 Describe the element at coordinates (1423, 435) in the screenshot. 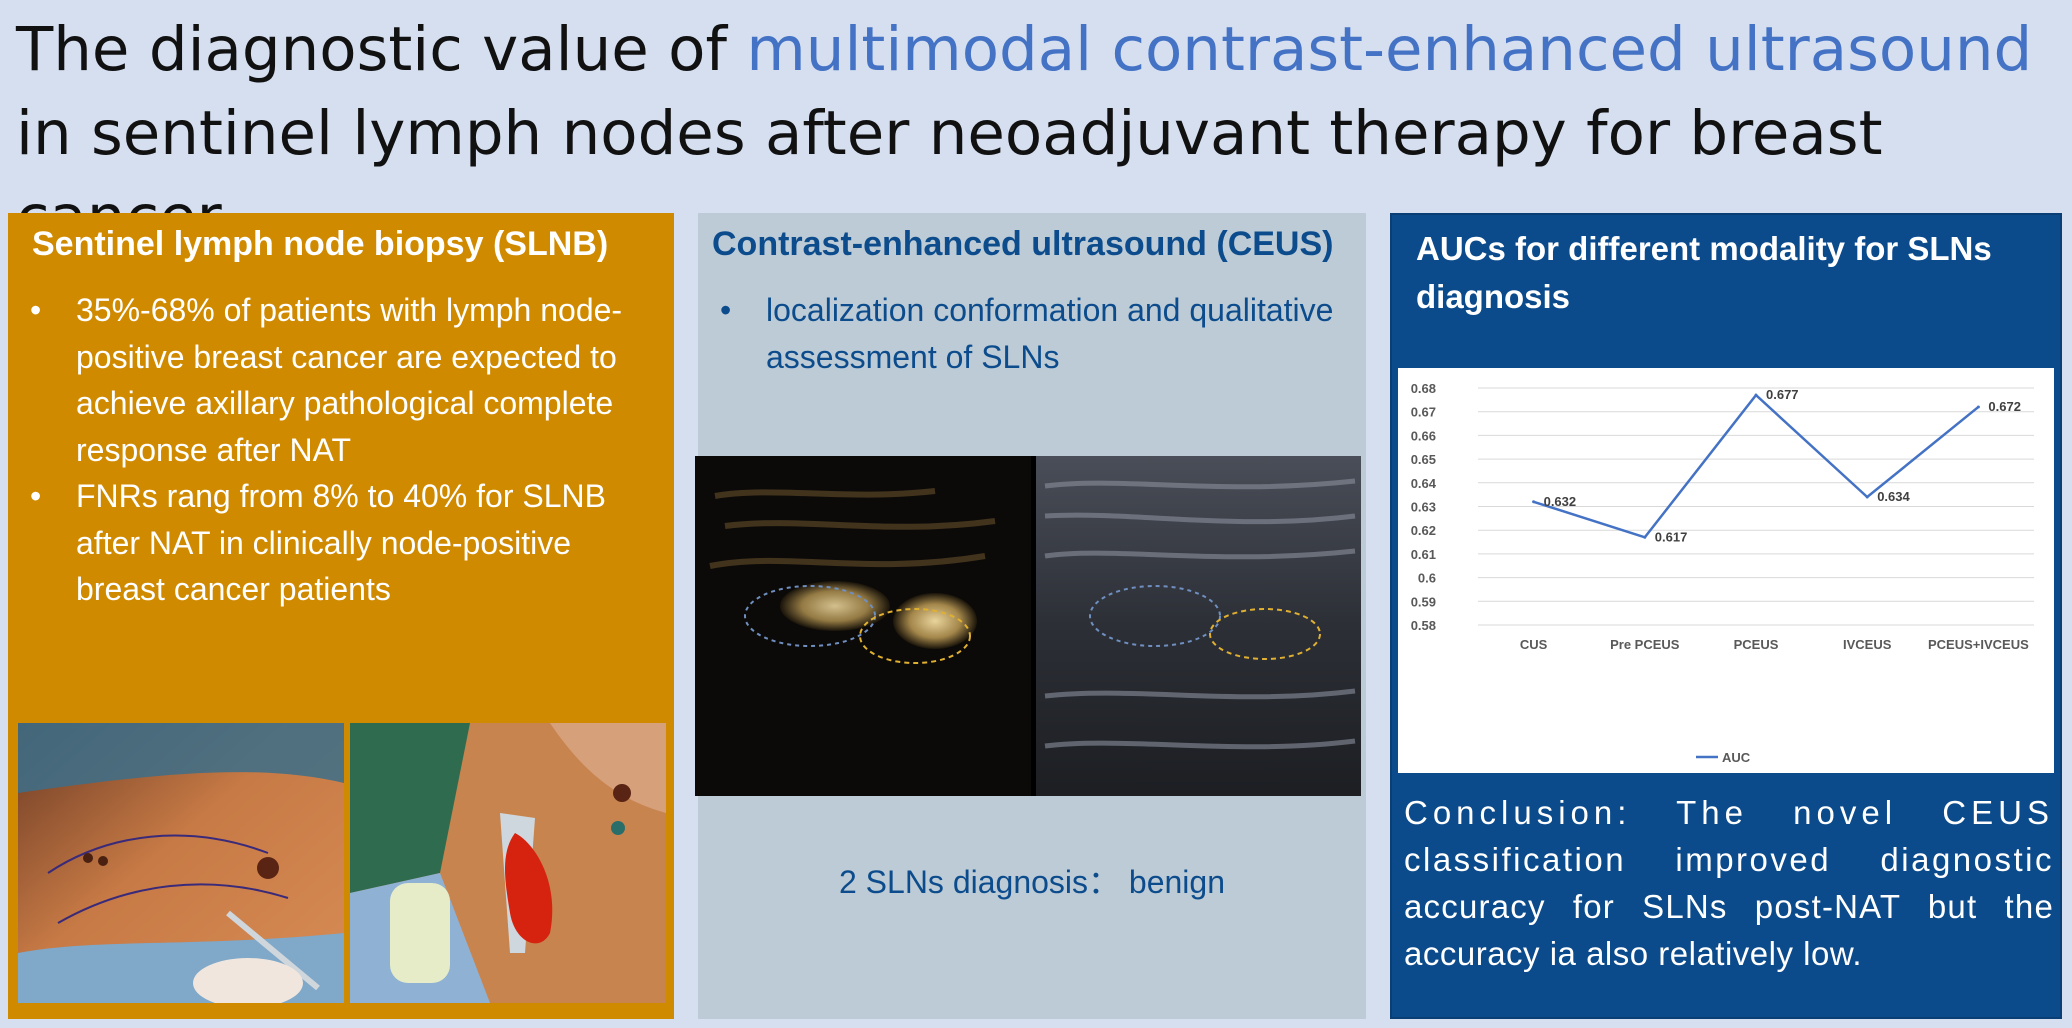

I see `y-tick-label: 0.66` at that location.